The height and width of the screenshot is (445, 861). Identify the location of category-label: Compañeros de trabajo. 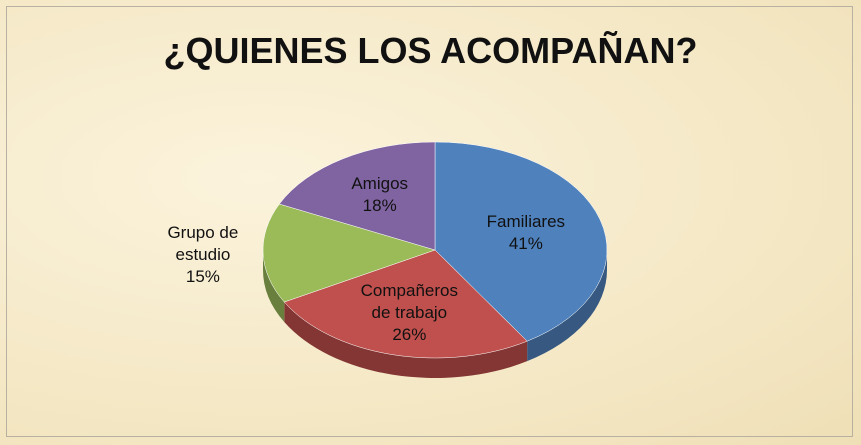
(409, 301).